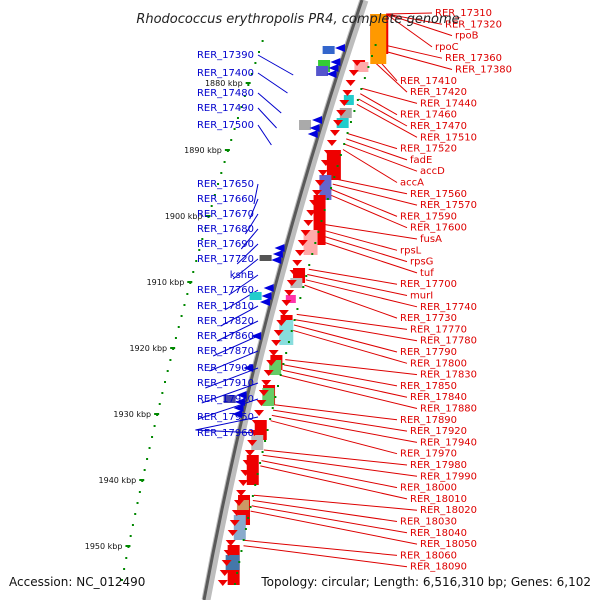  Describe the element at coordinates (438, 499) in the screenshot. I see `gene-label-right: RER_18010` at that location.